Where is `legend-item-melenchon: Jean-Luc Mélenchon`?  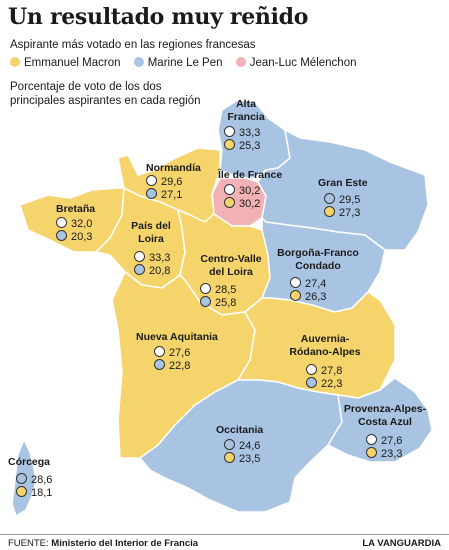
legend-item-melenchon: Jean-Luc Mélenchon is located at coordinates (296, 63).